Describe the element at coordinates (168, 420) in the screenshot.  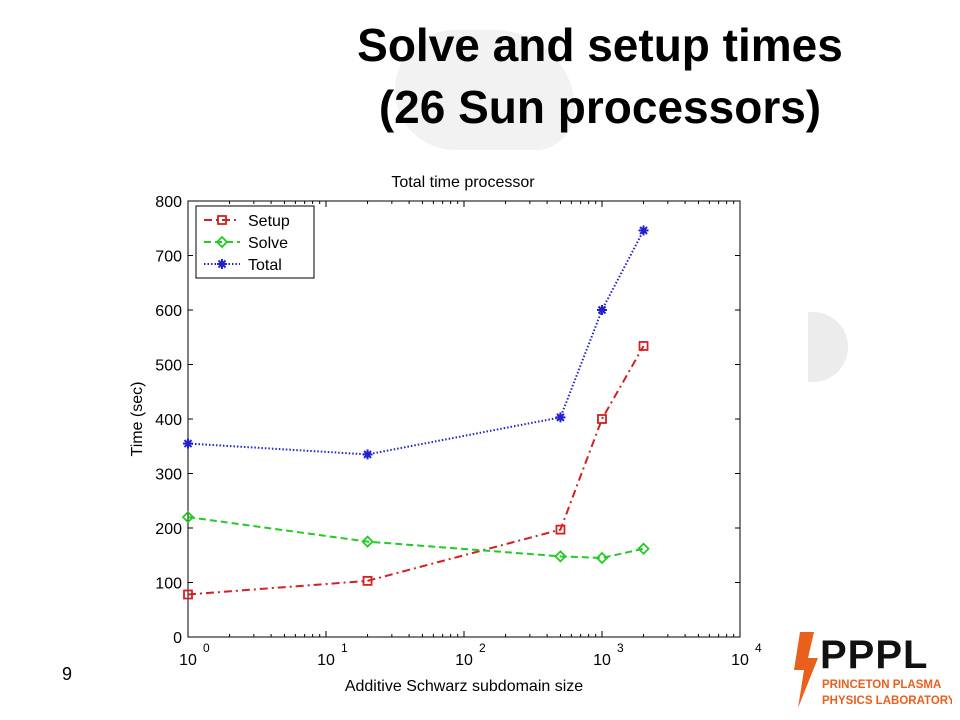
I see `y-tick-label: 400` at that location.